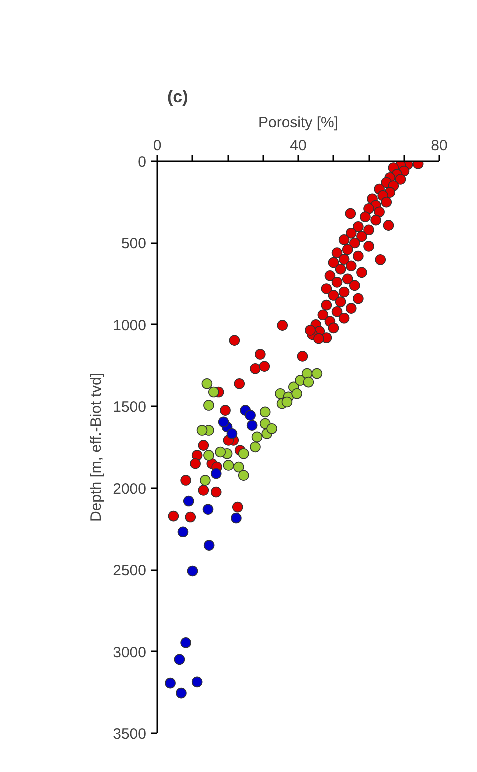 The width and height of the screenshot is (477, 772). Describe the element at coordinates (142, 162) in the screenshot. I see `y-tick-label: 0` at that location.